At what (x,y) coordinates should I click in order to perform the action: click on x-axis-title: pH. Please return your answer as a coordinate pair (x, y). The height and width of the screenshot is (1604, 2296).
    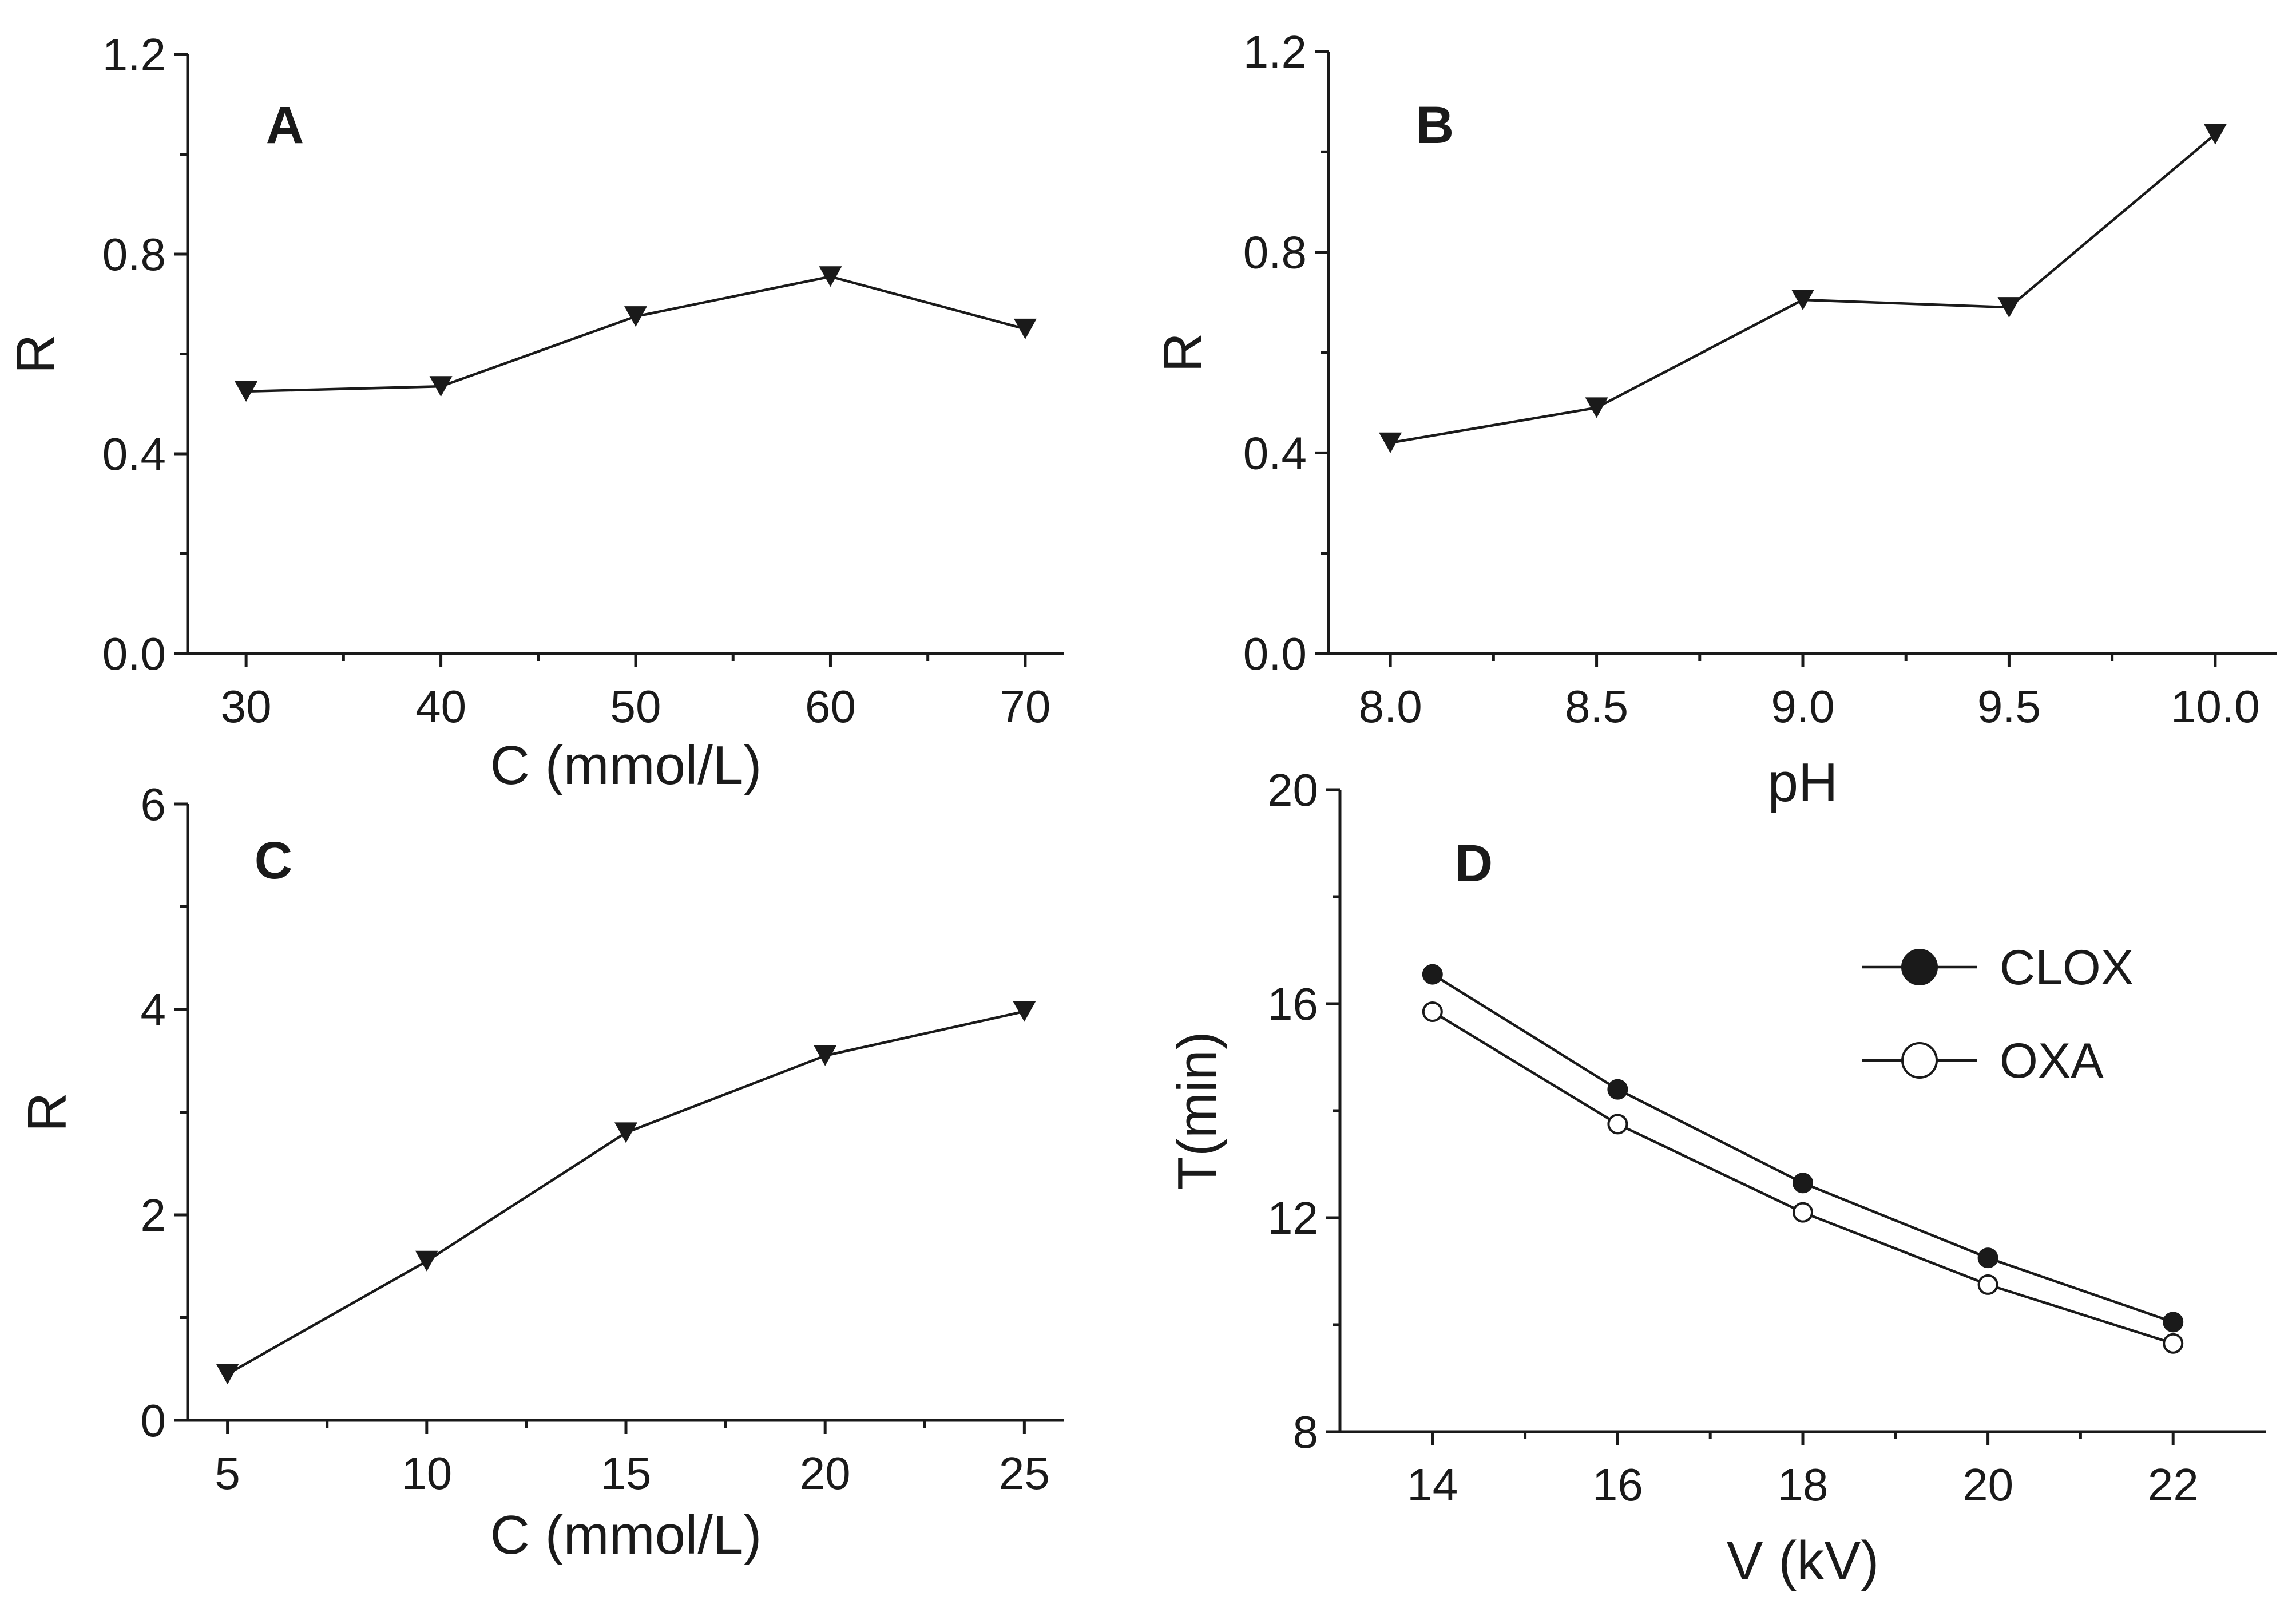
    Looking at the image, I should click on (1803, 783).